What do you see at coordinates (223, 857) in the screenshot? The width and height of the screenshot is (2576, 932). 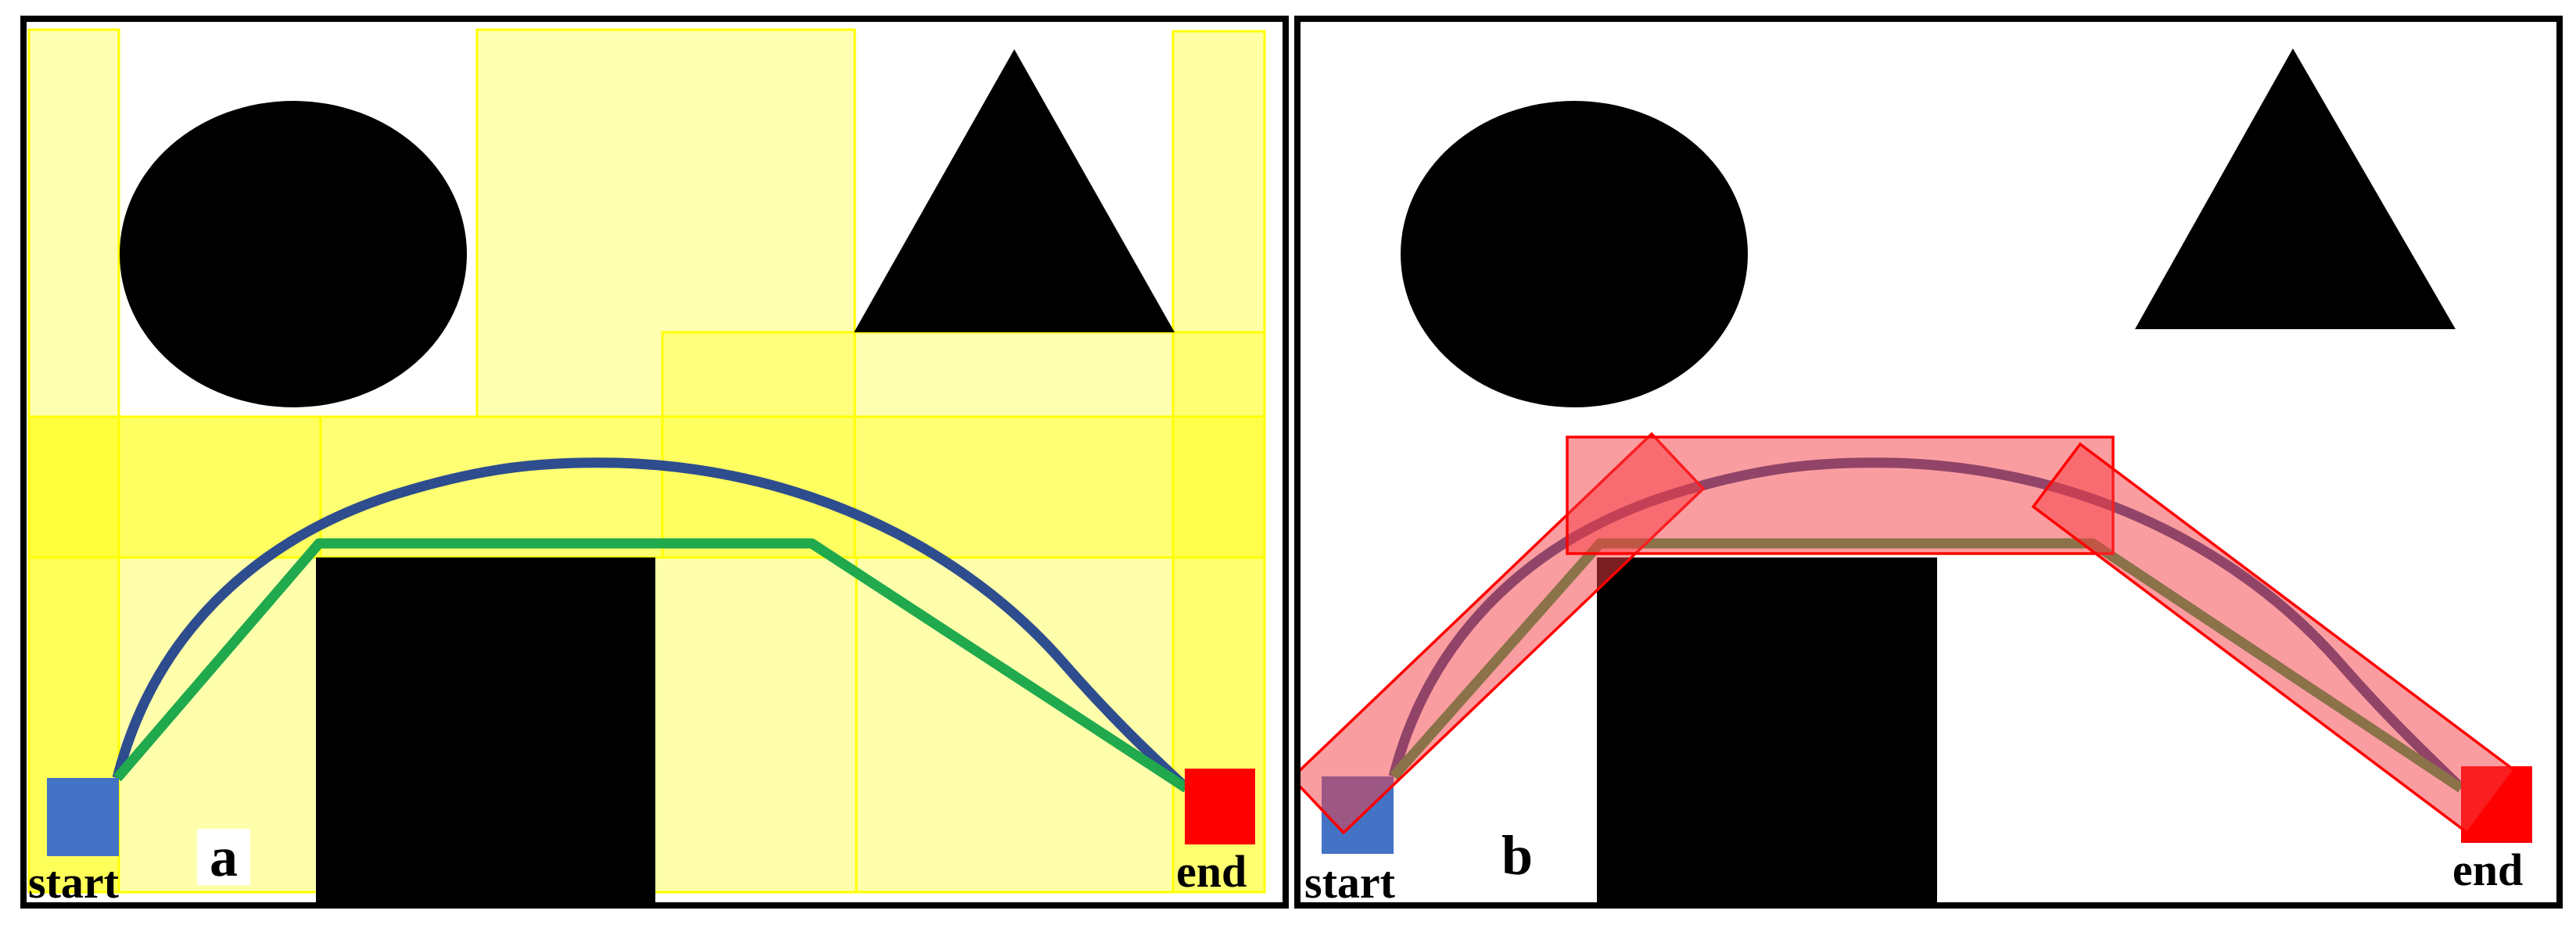 I see `panel-tag-a: a` at bounding box center [223, 857].